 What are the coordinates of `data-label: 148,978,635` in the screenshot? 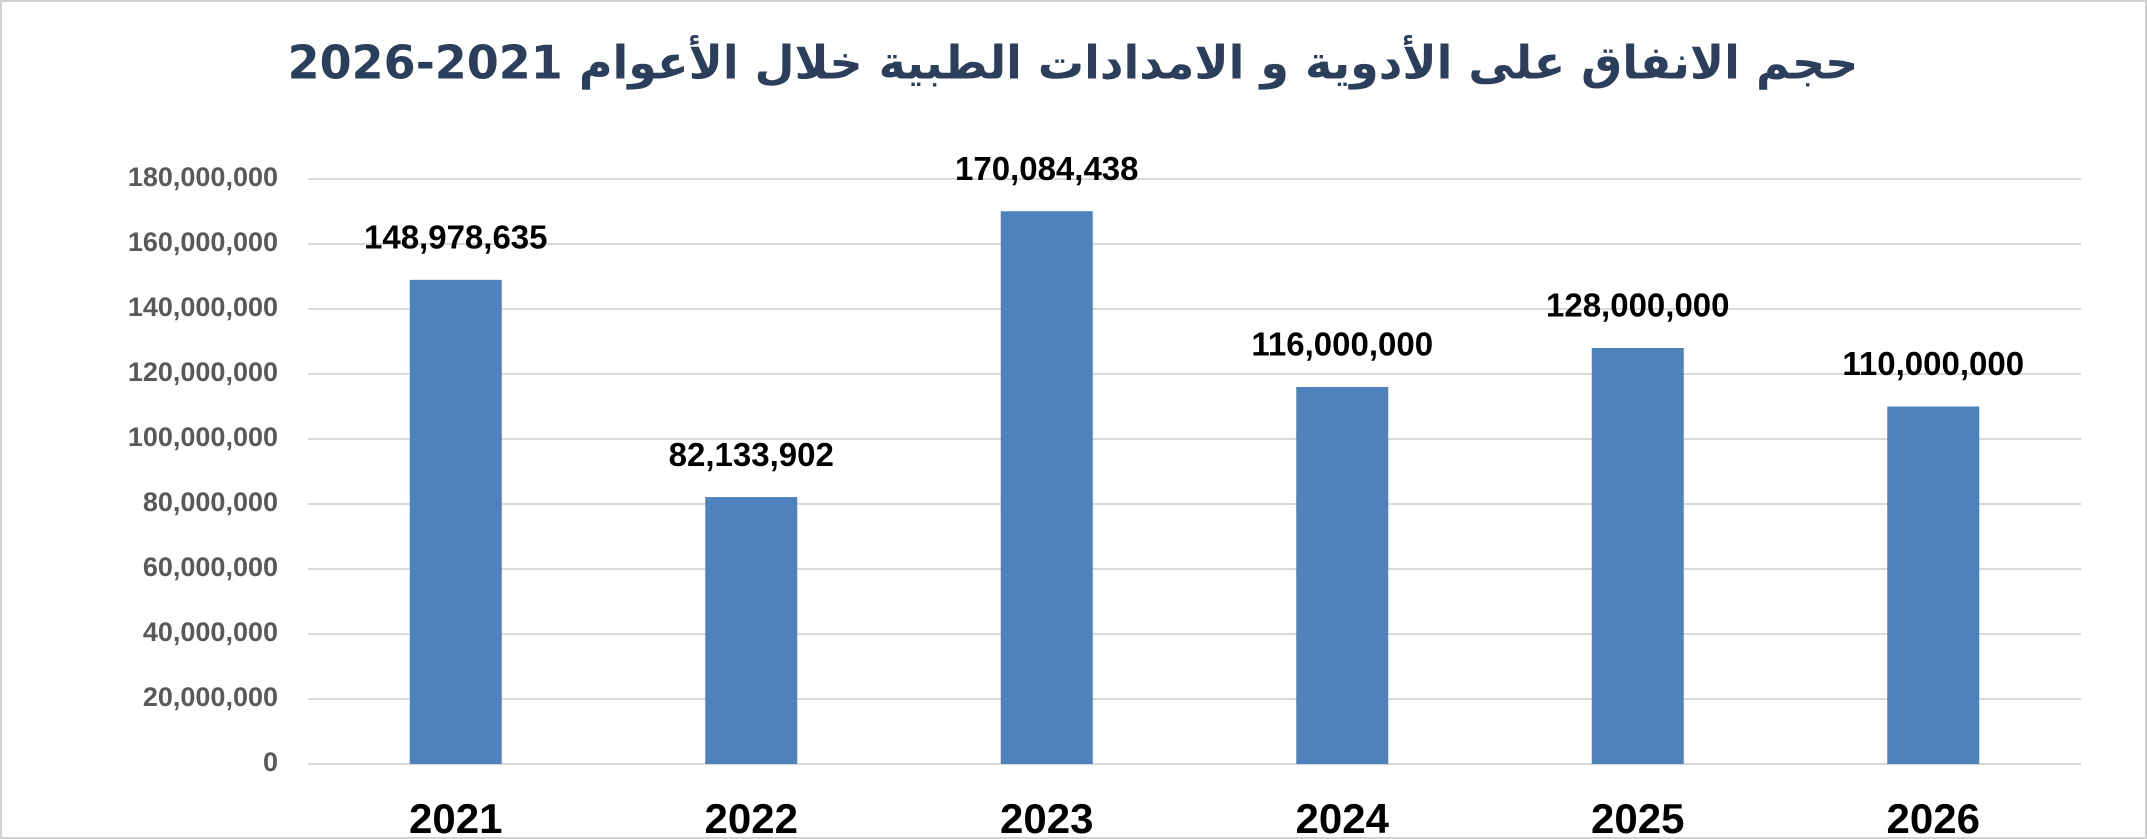 It's located at (456, 237).